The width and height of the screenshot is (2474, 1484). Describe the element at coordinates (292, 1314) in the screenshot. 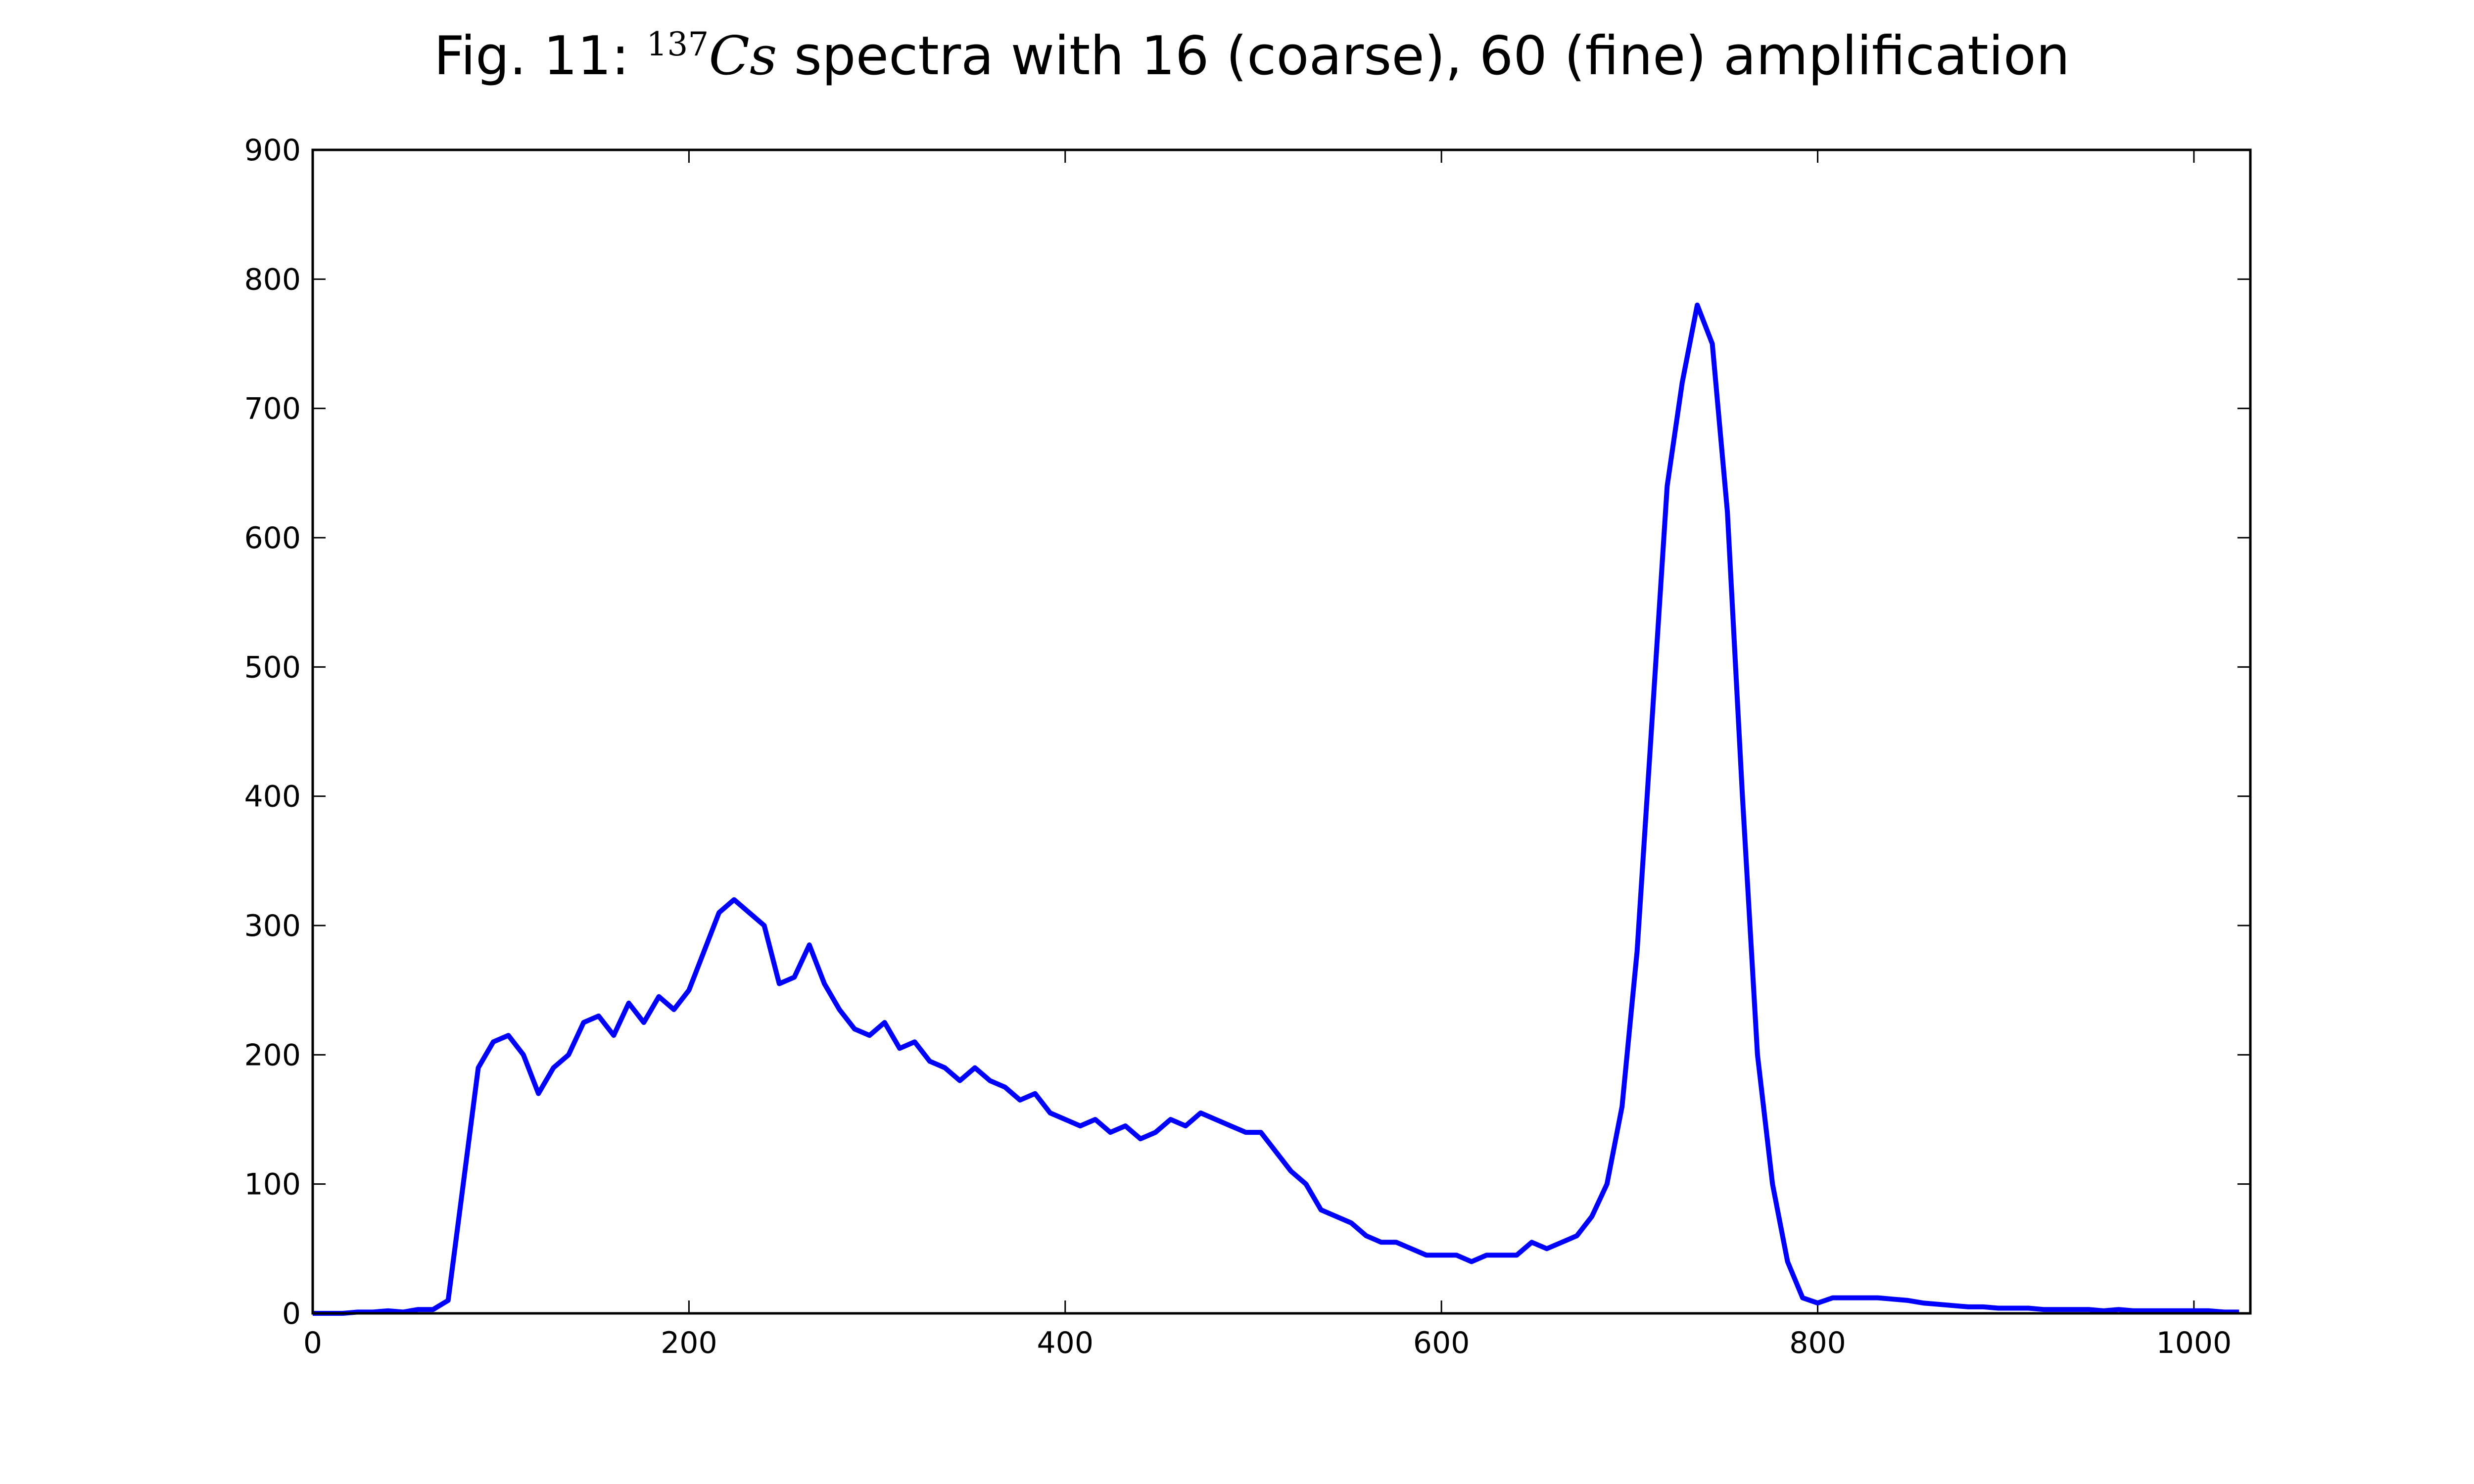

I see `y-tick-label: 0` at that location.